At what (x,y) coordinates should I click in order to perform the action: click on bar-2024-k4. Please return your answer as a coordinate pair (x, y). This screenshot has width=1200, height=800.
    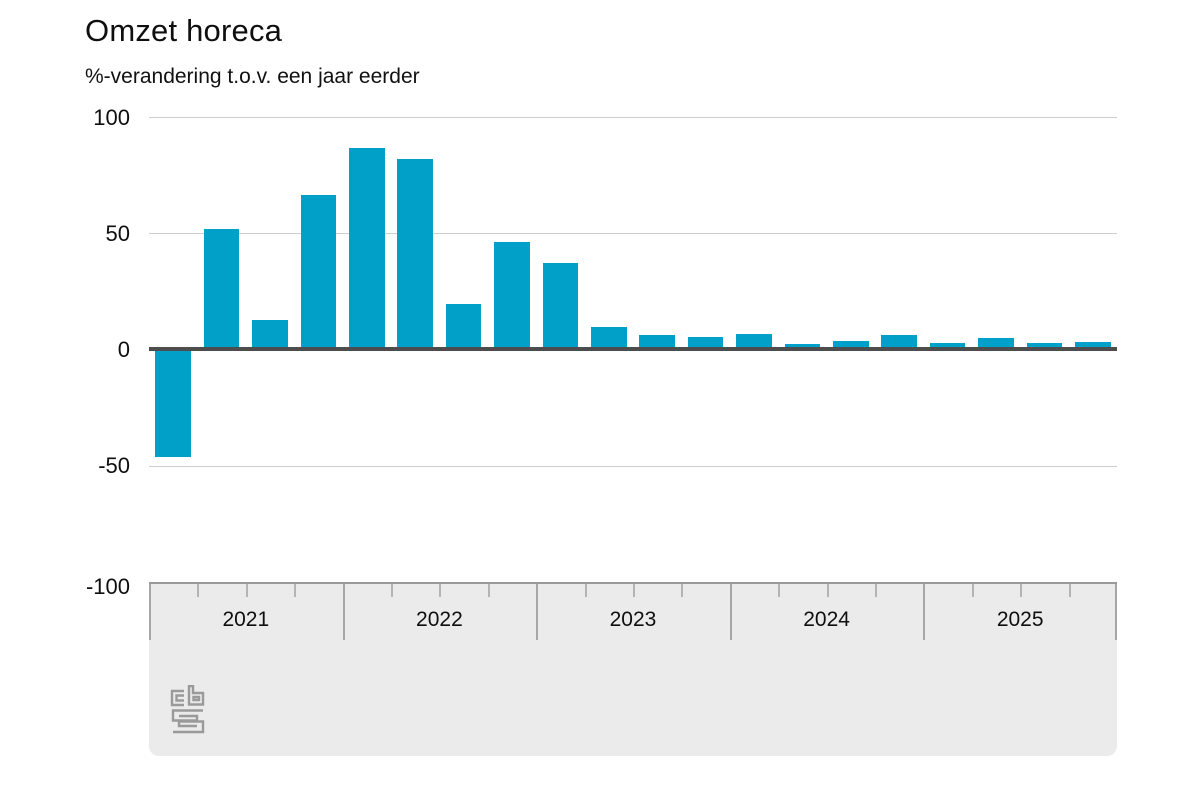
    Looking at the image, I should click on (899, 342).